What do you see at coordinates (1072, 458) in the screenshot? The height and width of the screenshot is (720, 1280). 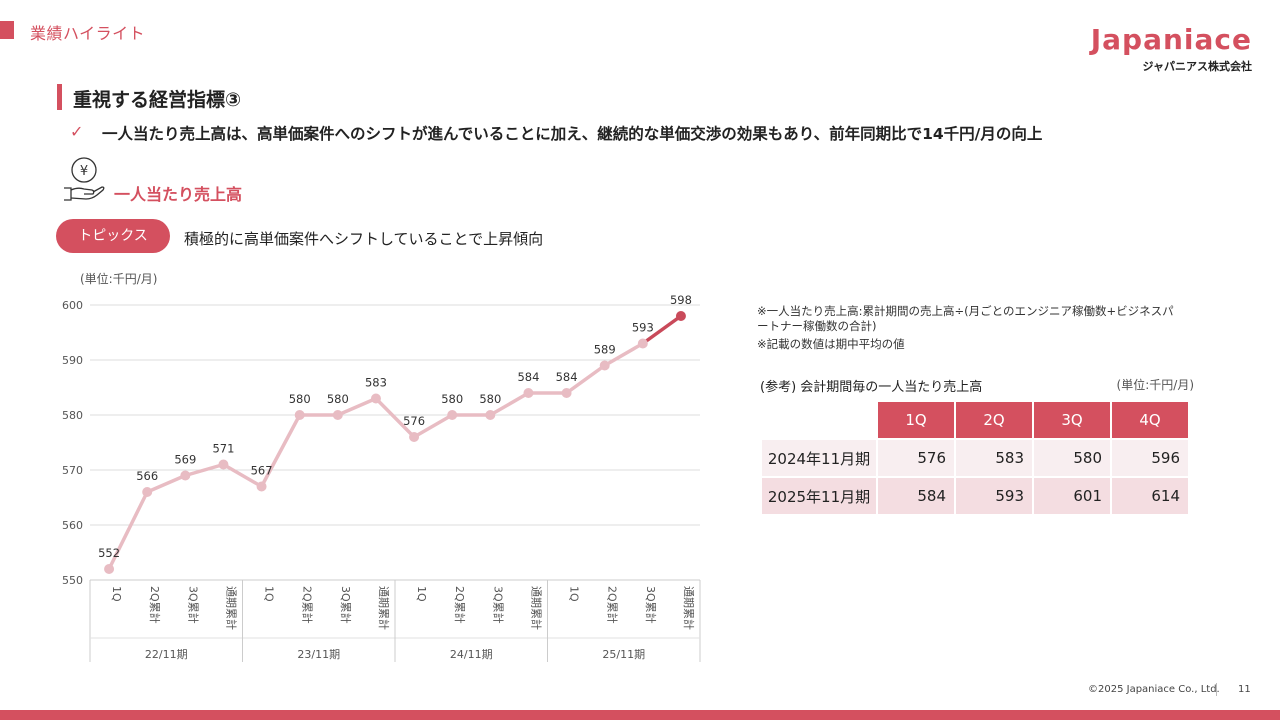 I see `table-cell: 580` at bounding box center [1072, 458].